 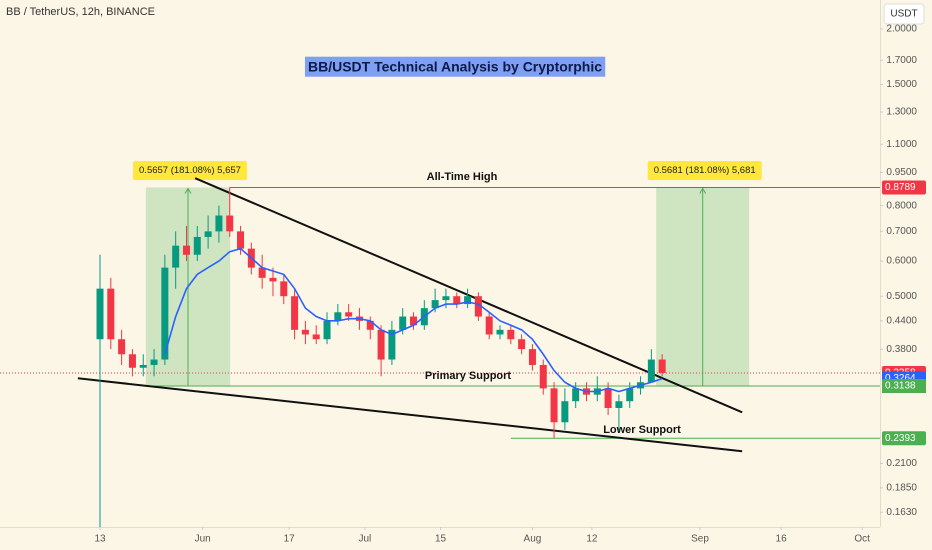 I want to click on annotation: Primary Support, so click(x=468, y=376).